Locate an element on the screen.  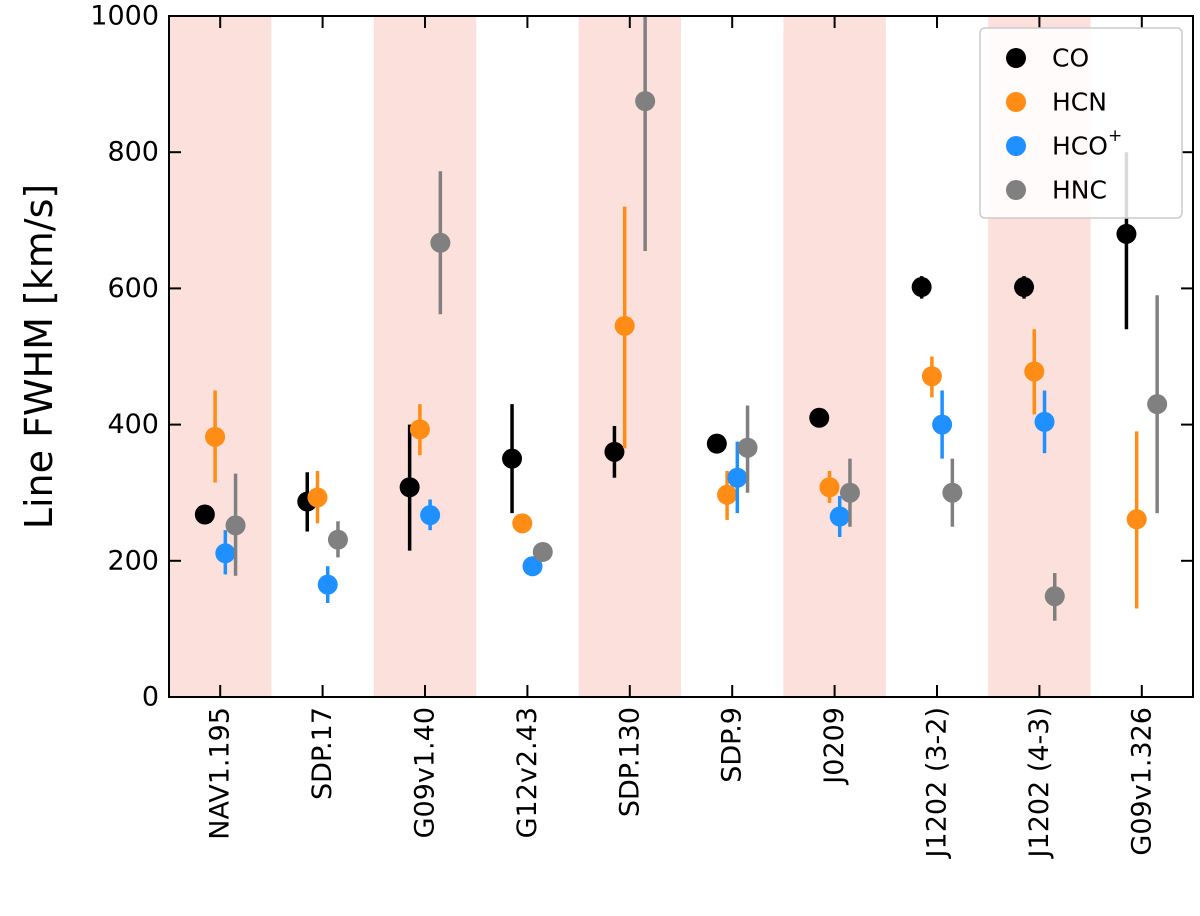
legend-box is located at coordinates (1081, 123).